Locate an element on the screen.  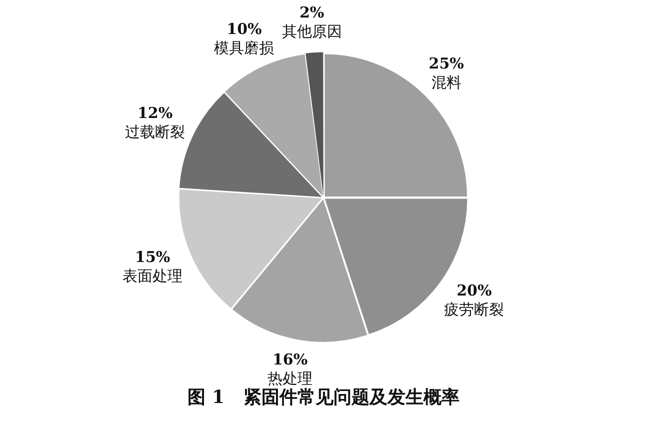
data-label: 15% is located at coordinates (152, 257).